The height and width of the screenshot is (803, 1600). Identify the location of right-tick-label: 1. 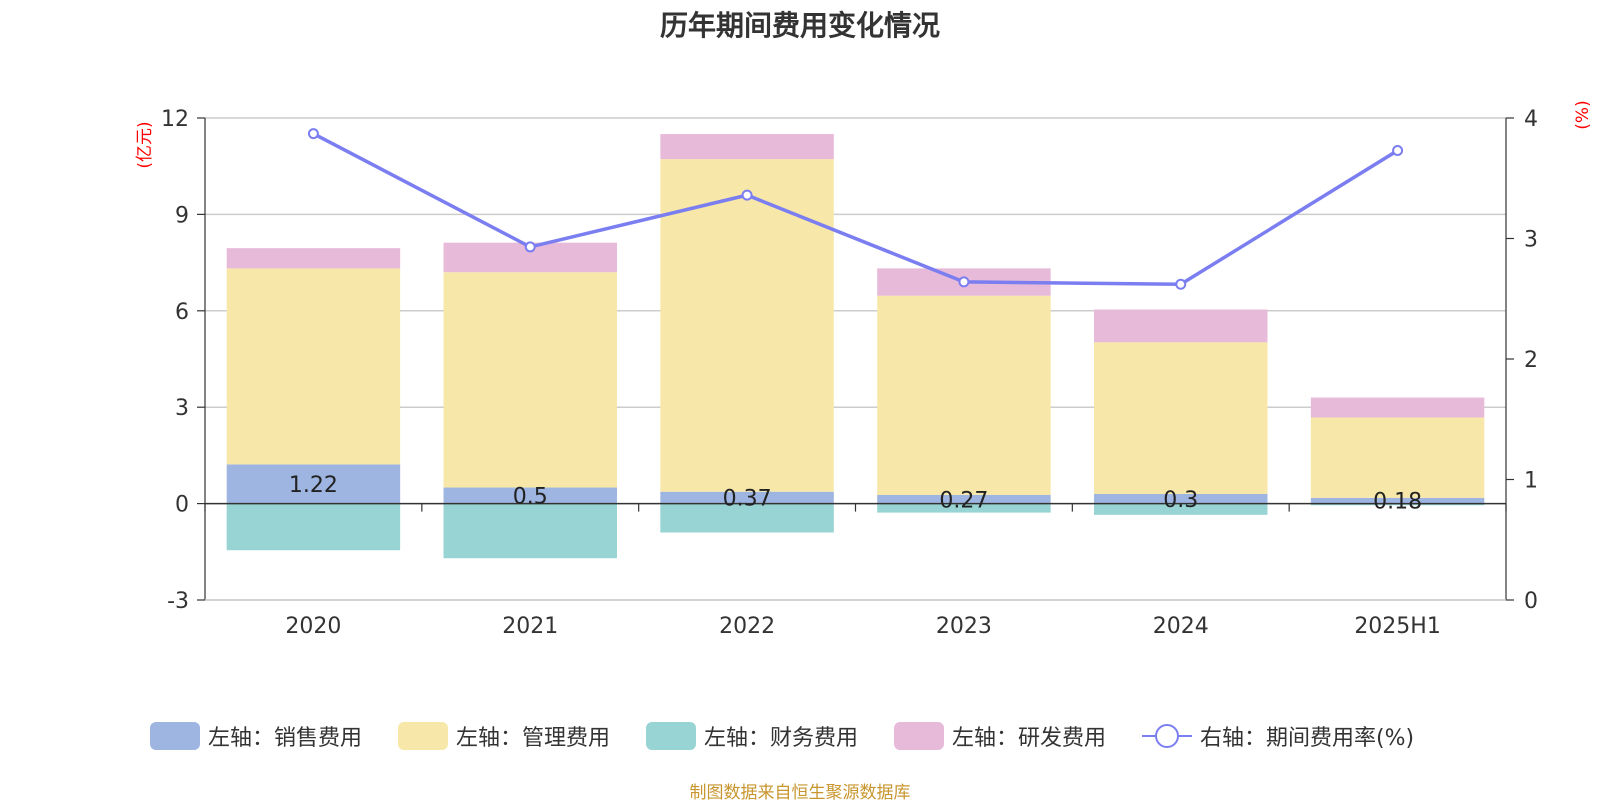
(1531, 481).